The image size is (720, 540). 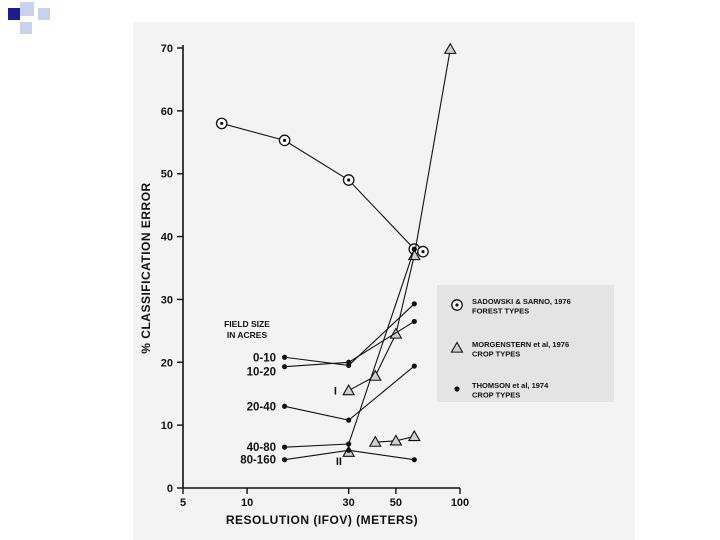 What do you see at coordinates (167, 426) in the screenshot?
I see `y-tick-label: 10` at bounding box center [167, 426].